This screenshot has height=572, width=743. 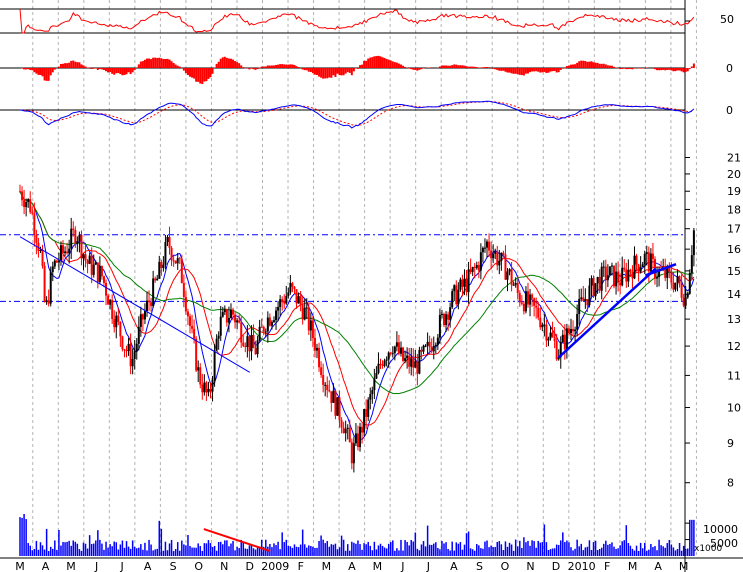 I want to click on price-tick-label: 17, so click(x=734, y=229).